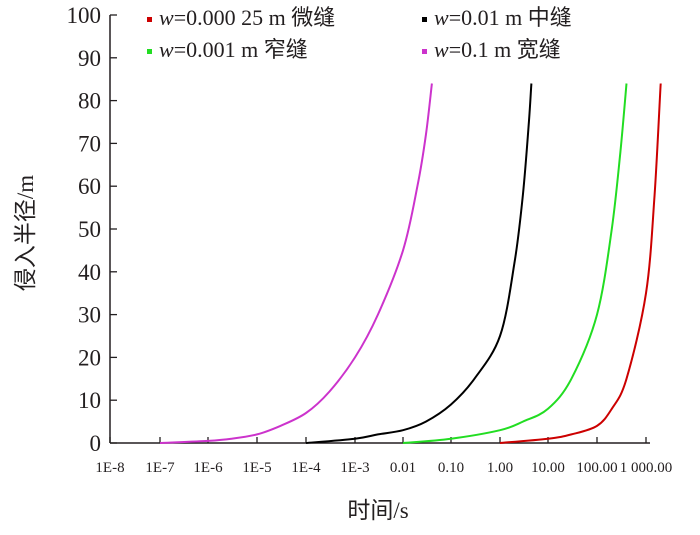 The height and width of the screenshot is (535, 700). Describe the element at coordinates (89, 58) in the screenshot. I see `y-tick-label: 90` at that location.